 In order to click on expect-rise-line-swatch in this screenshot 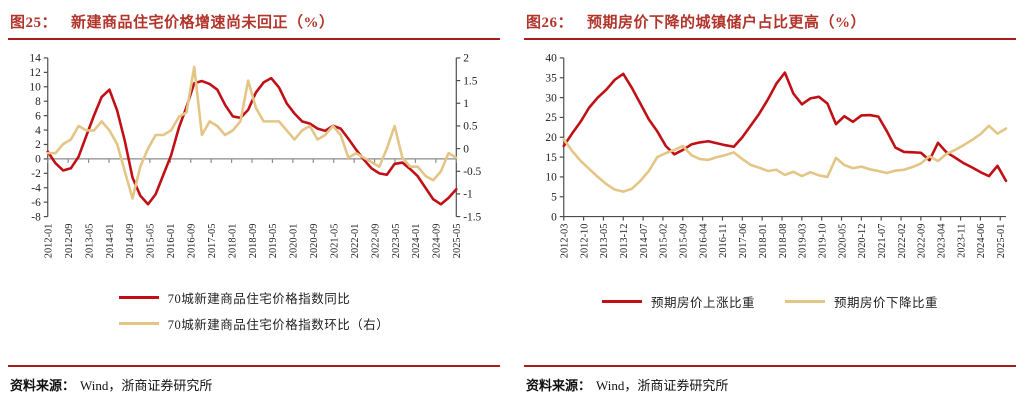, I will do `click(621, 301)`.